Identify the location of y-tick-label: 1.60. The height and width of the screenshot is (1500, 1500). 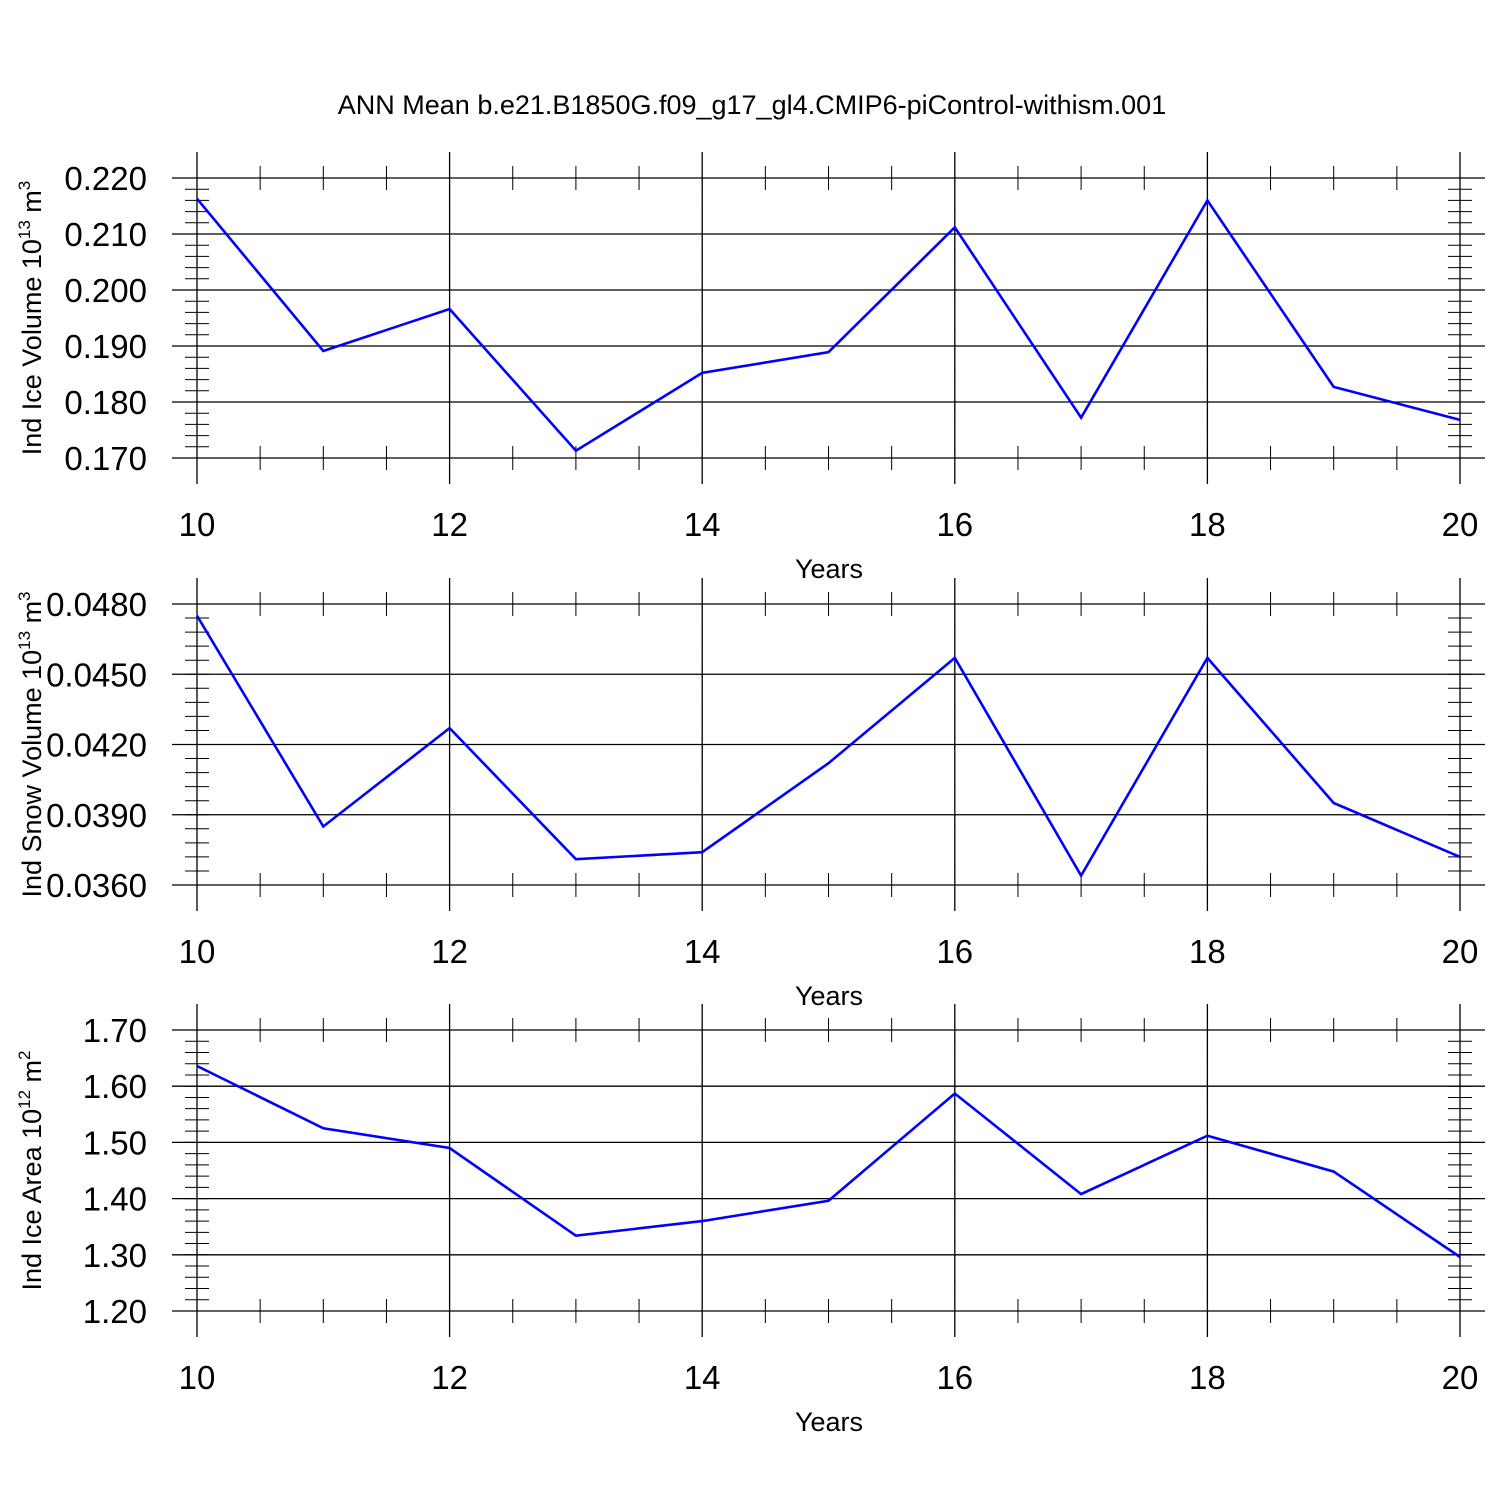
(115, 1086).